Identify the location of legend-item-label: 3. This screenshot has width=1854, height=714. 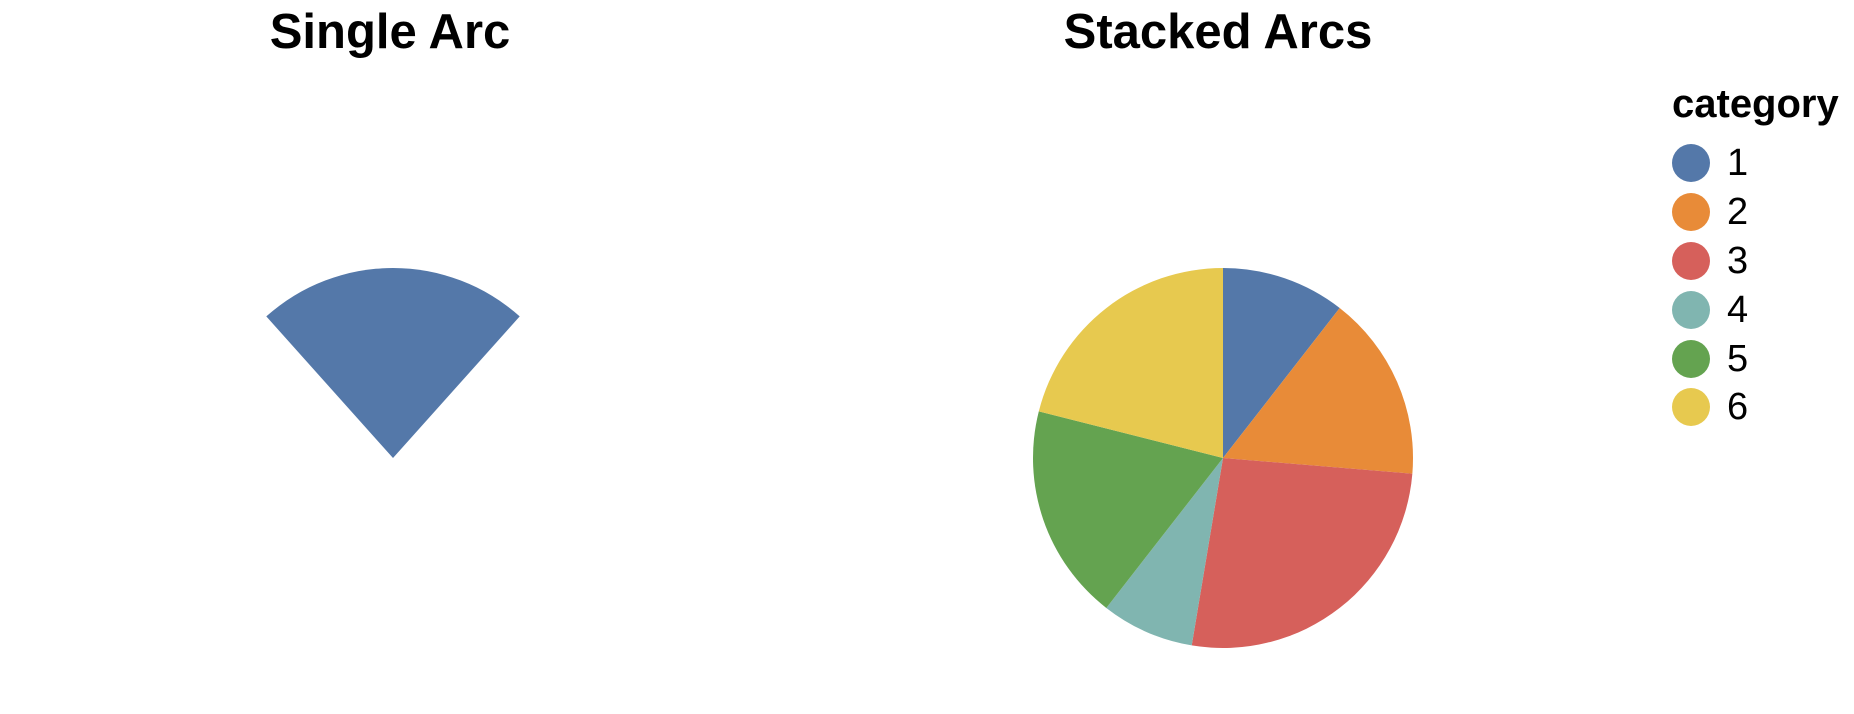
(1738, 260).